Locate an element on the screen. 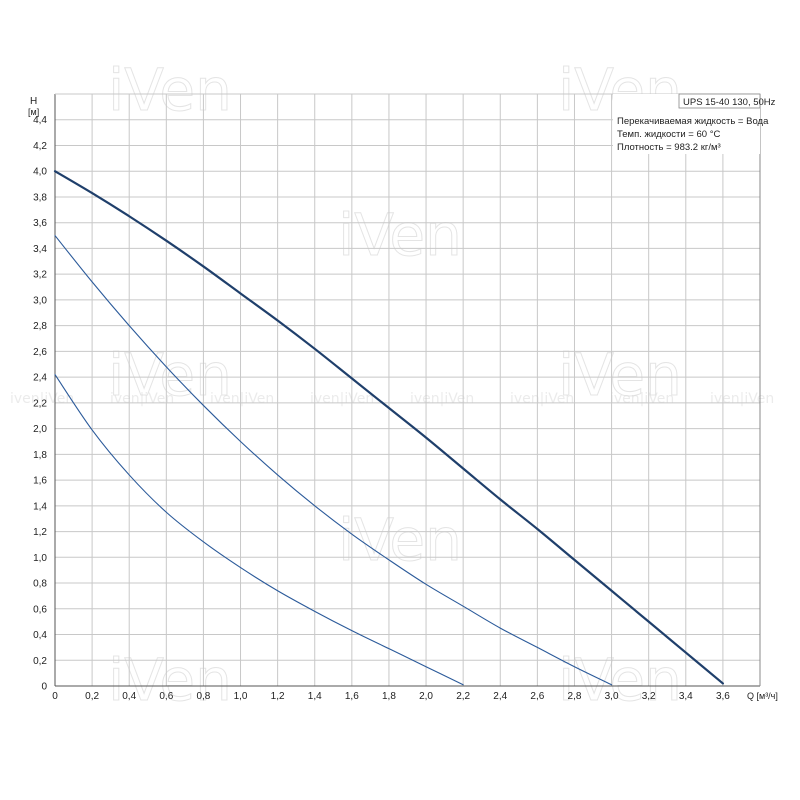  x-tick-label: 2,6 is located at coordinates (537, 696).